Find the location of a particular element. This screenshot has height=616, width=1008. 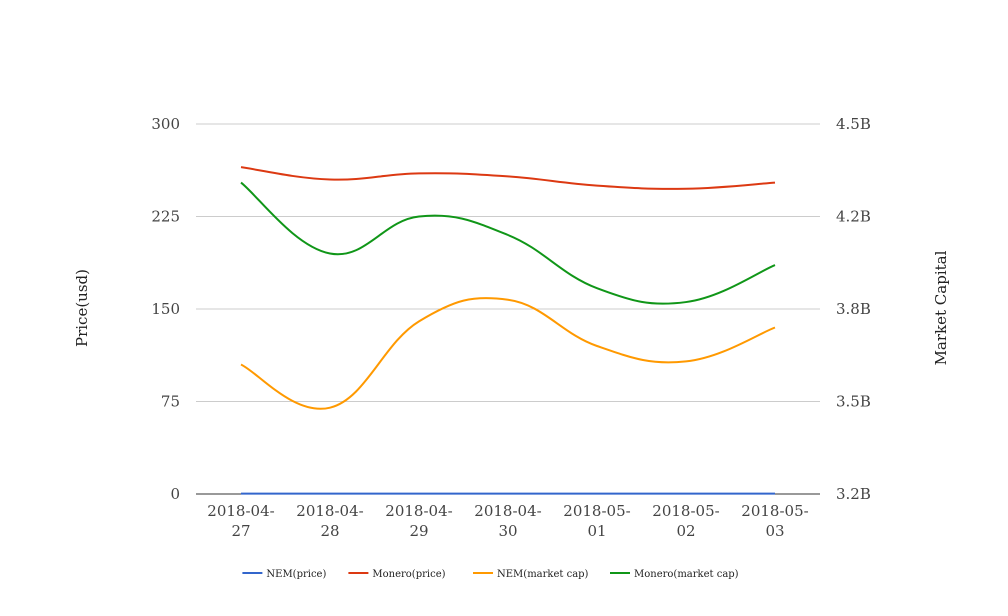

right-tick-label: 3.8B is located at coordinates (853, 309).